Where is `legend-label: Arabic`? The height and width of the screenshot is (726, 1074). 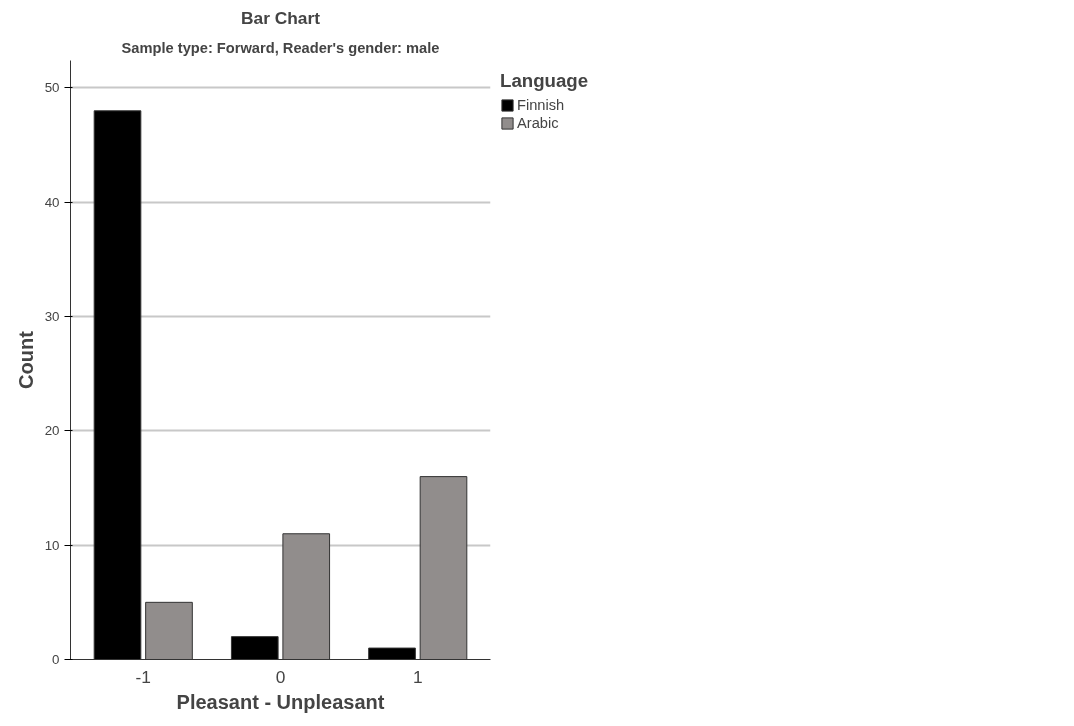 legend-label: Arabic is located at coordinates (538, 123).